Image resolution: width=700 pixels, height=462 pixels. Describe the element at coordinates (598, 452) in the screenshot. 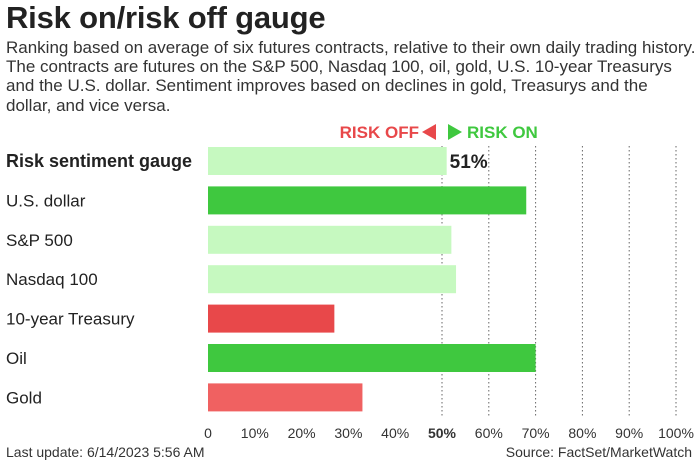

I see `source-note: Source: FactSet/MarketWatch` at that location.